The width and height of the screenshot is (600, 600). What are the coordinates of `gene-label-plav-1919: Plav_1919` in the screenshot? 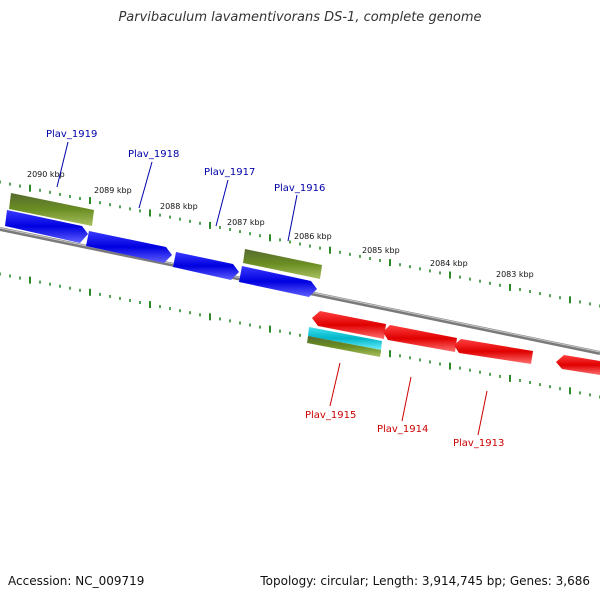 It's located at (71, 134).